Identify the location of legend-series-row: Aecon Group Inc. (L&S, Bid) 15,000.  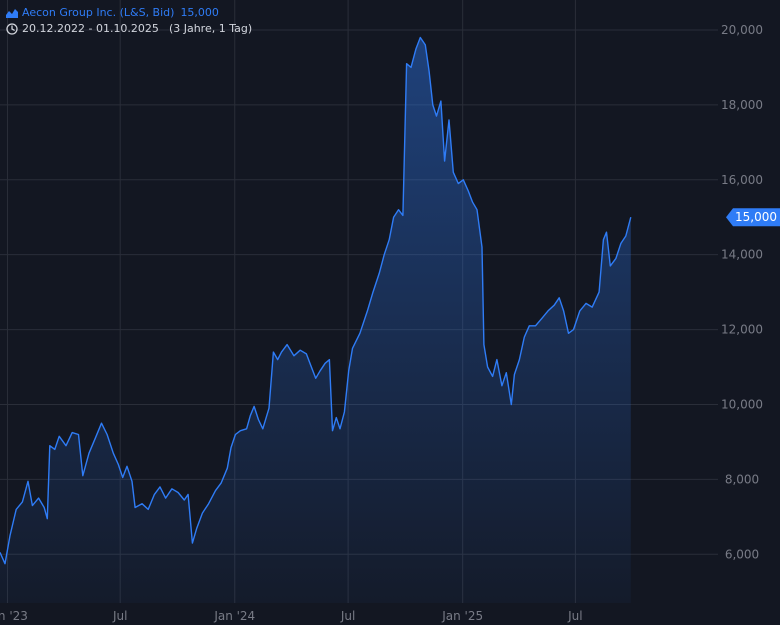
(129, 13).